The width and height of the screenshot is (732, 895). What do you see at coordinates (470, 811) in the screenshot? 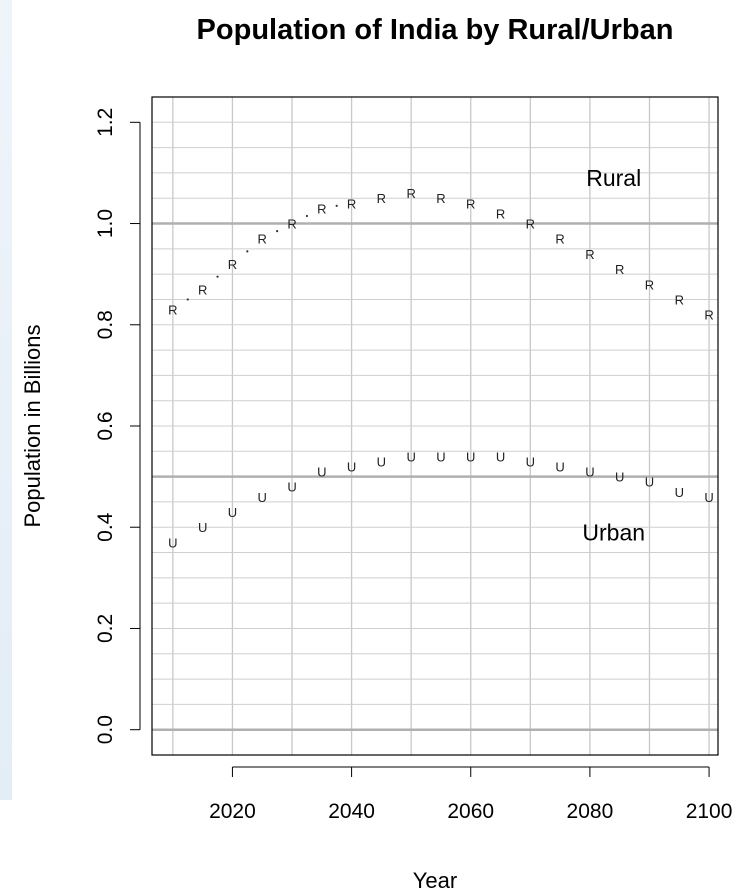
I see `x-tick-label: 2060` at bounding box center [470, 811].